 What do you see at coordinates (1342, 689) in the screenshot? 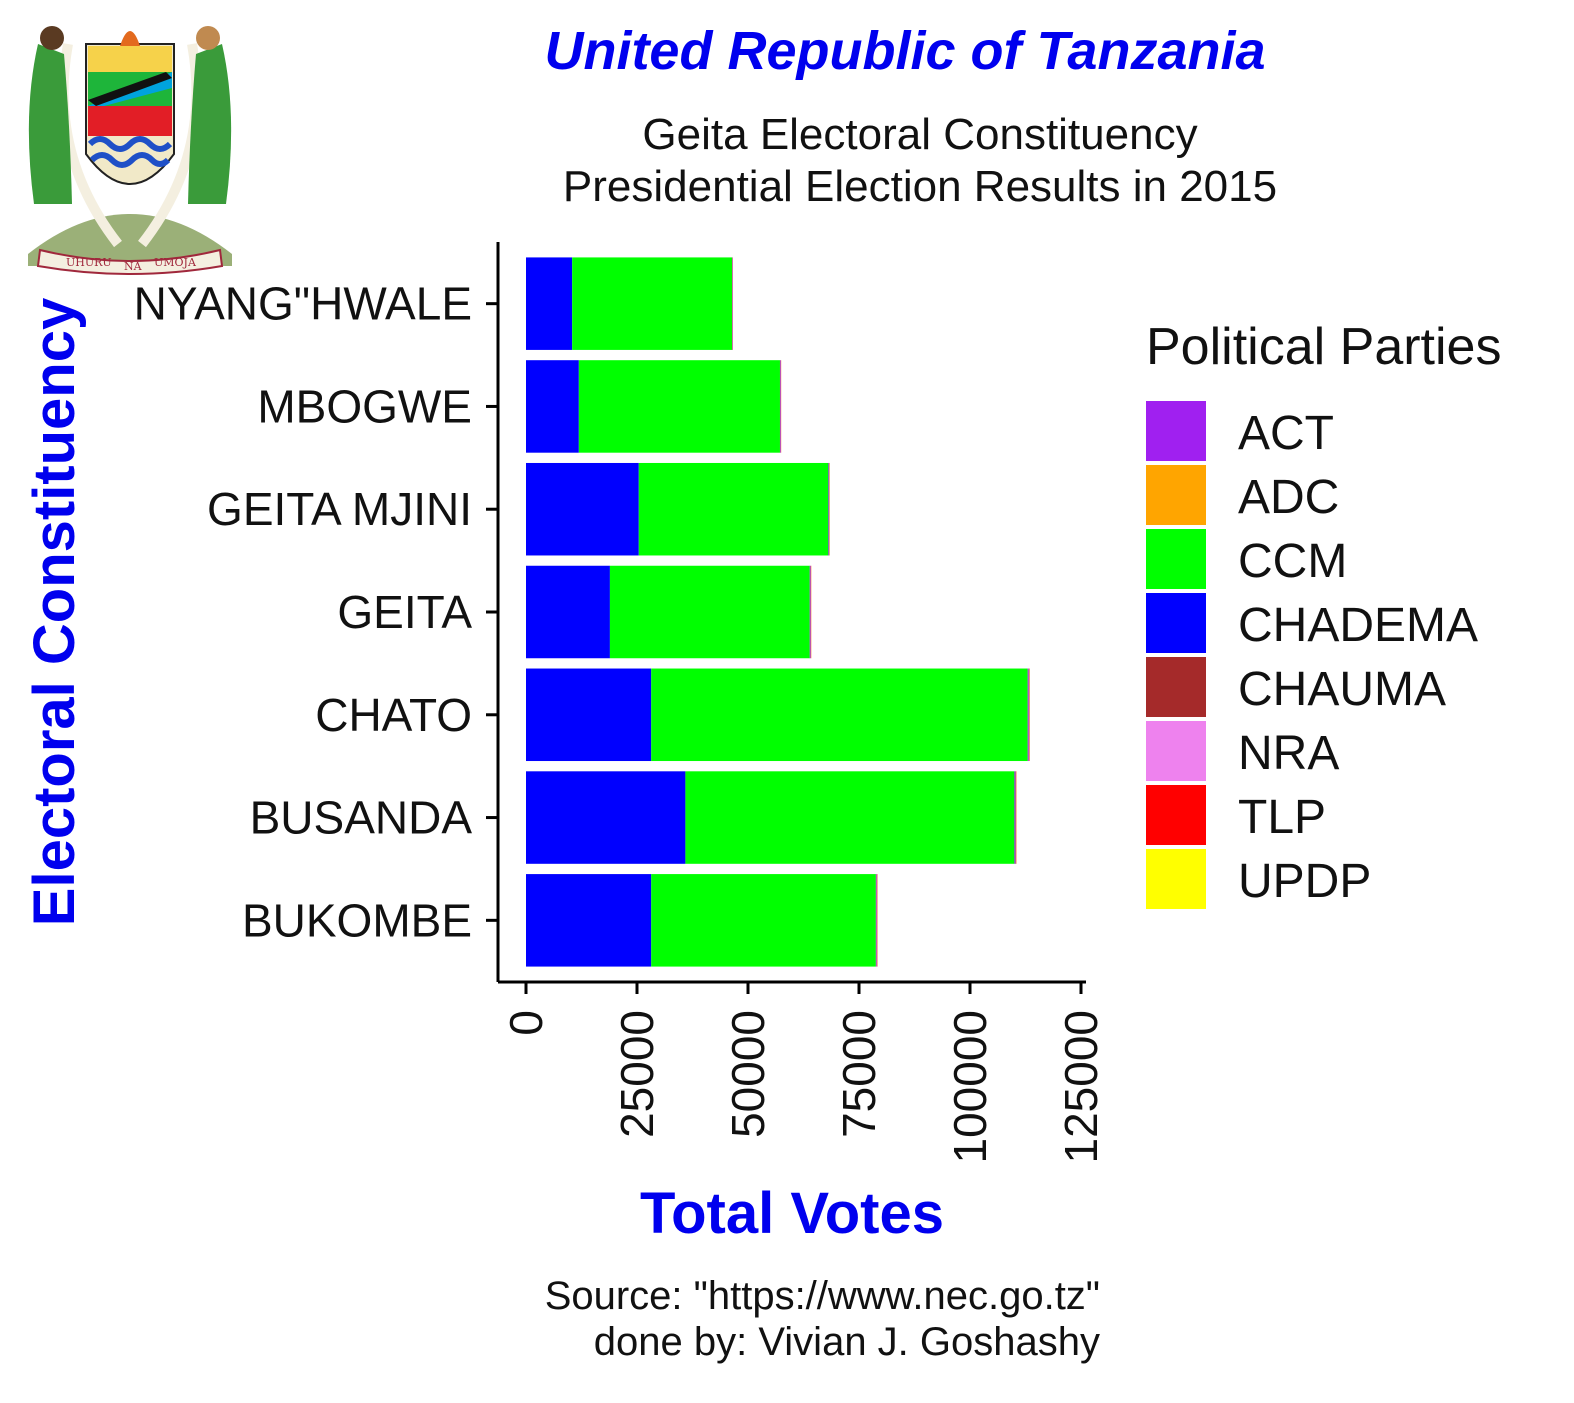
I see `legend-label-chauma: CHAUMA` at bounding box center [1342, 689].